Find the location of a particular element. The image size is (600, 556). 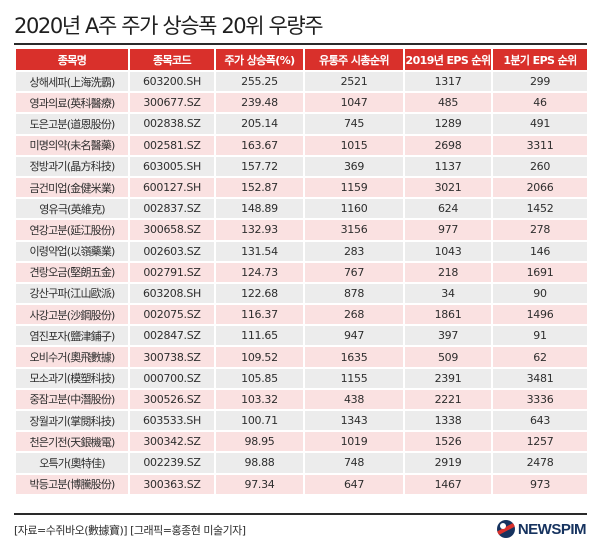

stock-name-cell: 미명의약(未名醫藥) is located at coordinates (72, 145).